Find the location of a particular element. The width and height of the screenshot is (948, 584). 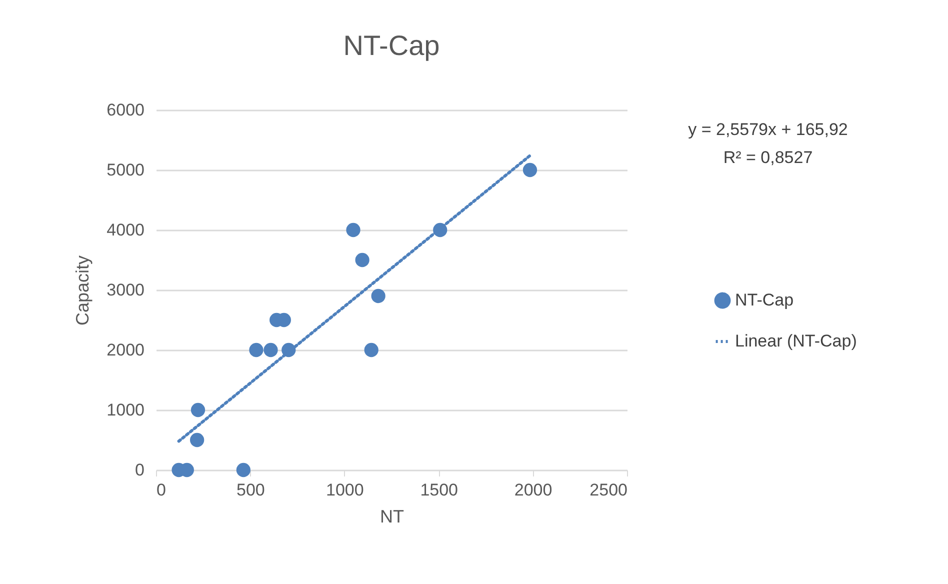

y-tick-label: 1000 is located at coordinates (125, 410).